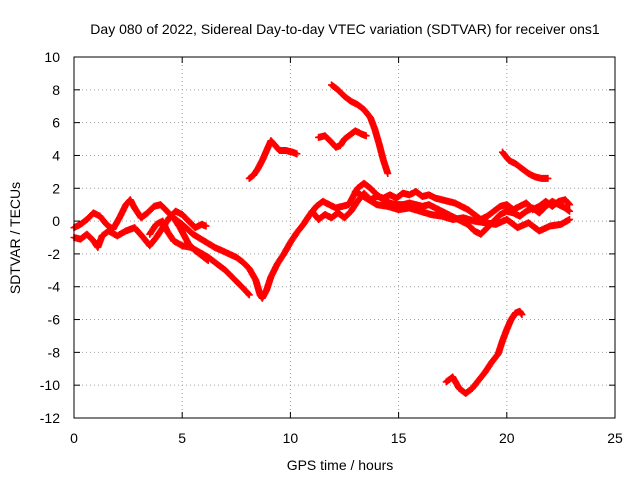  I want to click on y-tick-label: -10, so click(50, 385).